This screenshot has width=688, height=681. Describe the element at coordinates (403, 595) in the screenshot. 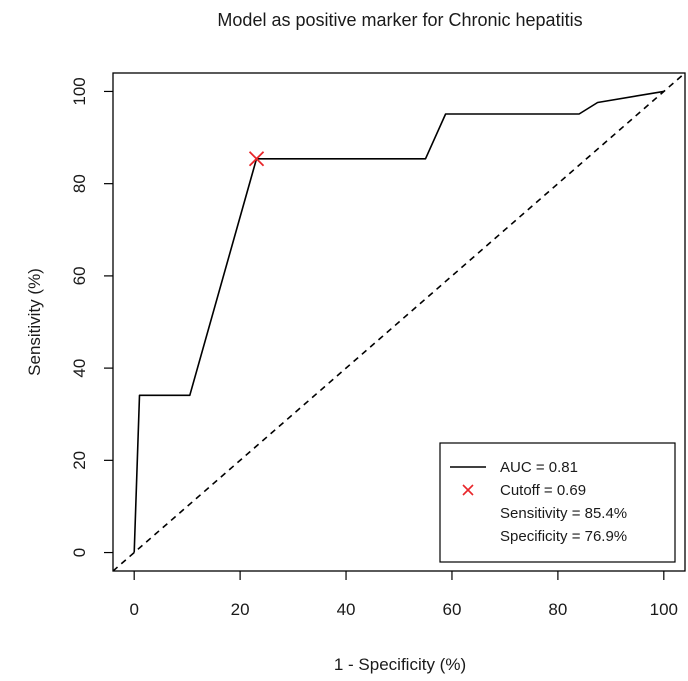

I see `x-axis: 0 20 40 60 80 100` at that location.